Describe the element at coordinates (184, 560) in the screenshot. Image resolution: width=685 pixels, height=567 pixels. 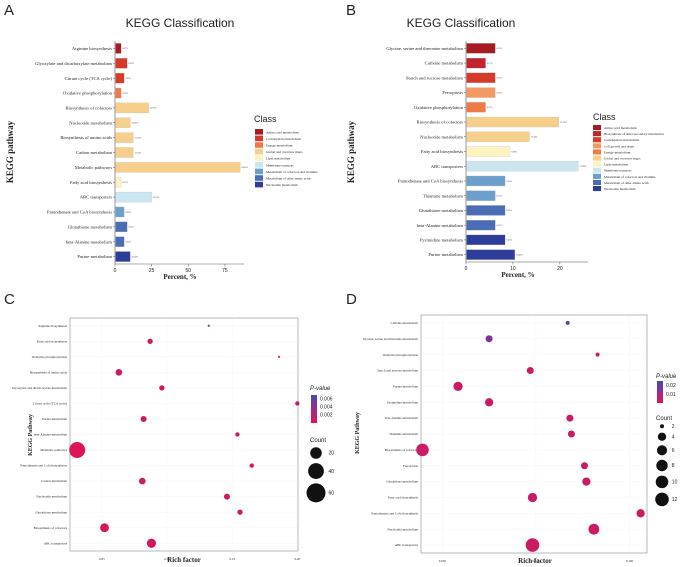
I see `chart-c-x-axis-title: Rich factor` at that location.